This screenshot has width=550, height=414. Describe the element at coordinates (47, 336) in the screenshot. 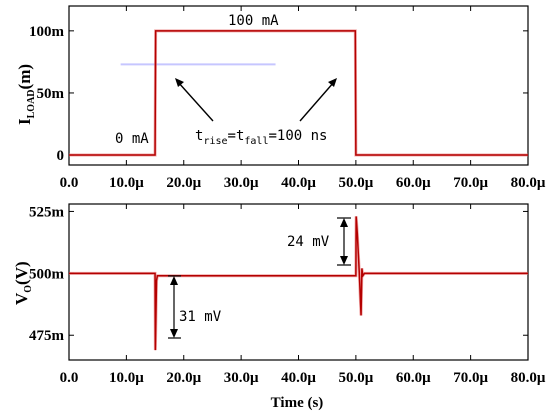

I see `bottom-y-tick-label: 475m` at that location.